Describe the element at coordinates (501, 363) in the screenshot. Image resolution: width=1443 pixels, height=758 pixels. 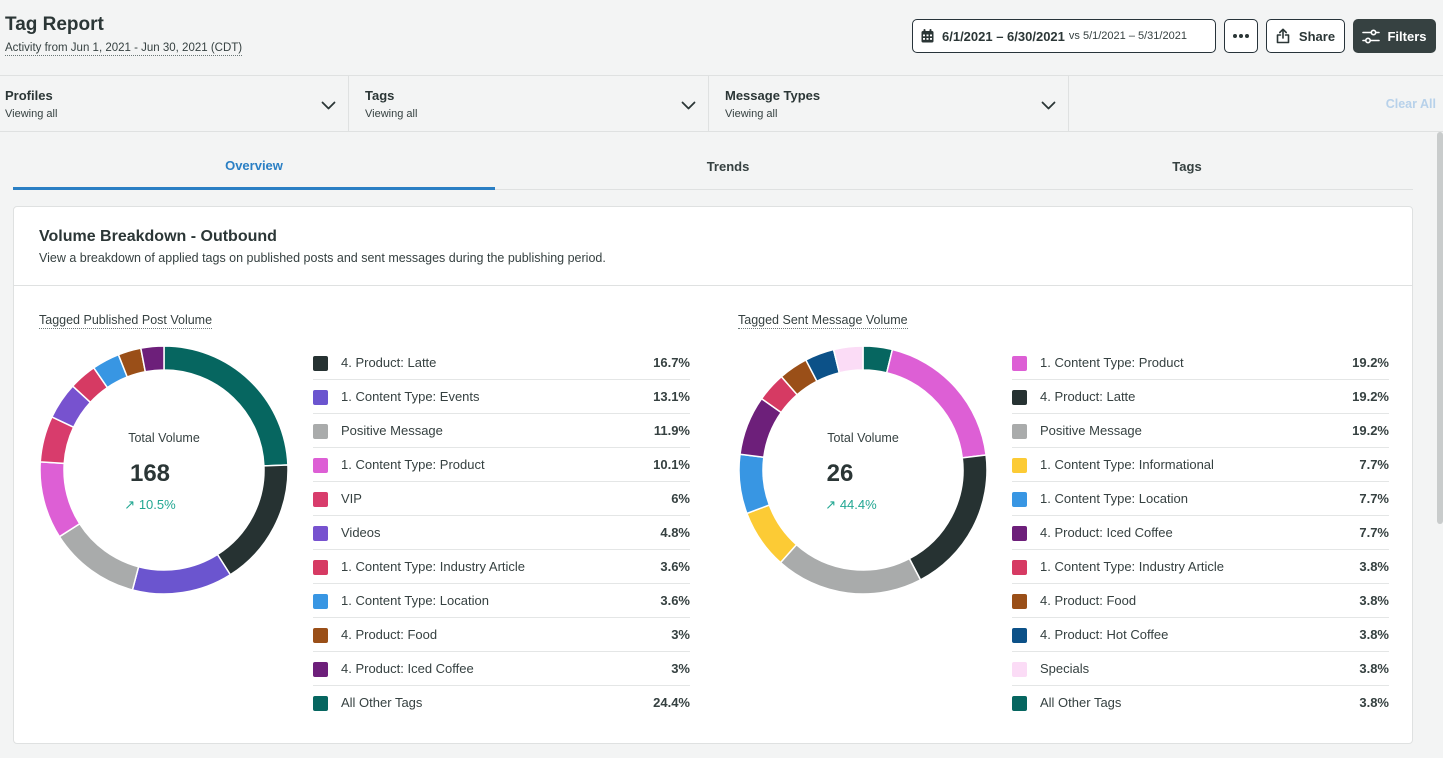
I see `legend-item: 4. Product: Latte 16.7%` at that location.